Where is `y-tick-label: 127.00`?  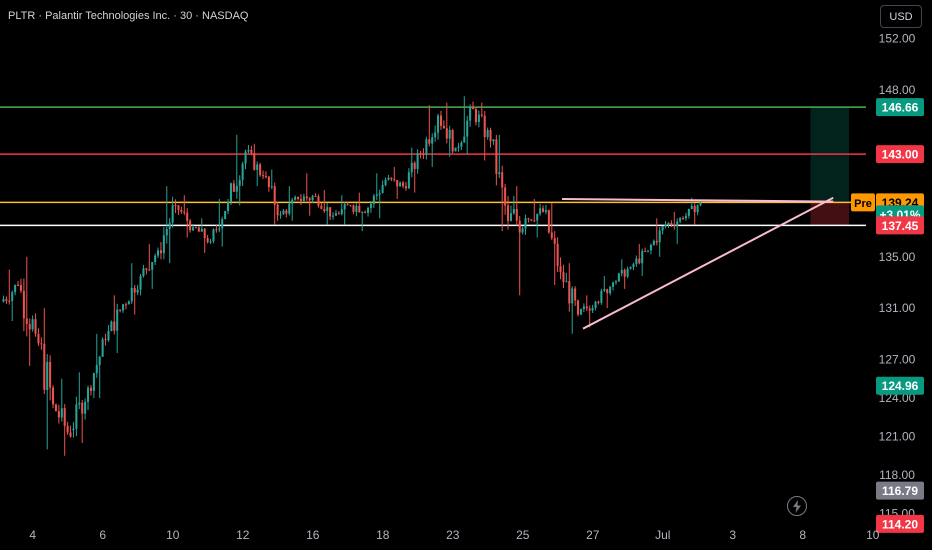
y-tick-label: 127.00 is located at coordinates (897, 360).